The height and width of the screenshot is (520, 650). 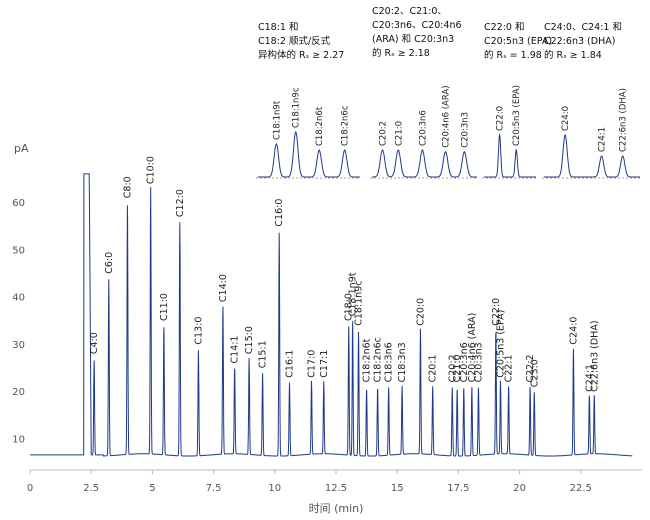 I want to click on y-tick-label: 60, so click(x=18, y=203).